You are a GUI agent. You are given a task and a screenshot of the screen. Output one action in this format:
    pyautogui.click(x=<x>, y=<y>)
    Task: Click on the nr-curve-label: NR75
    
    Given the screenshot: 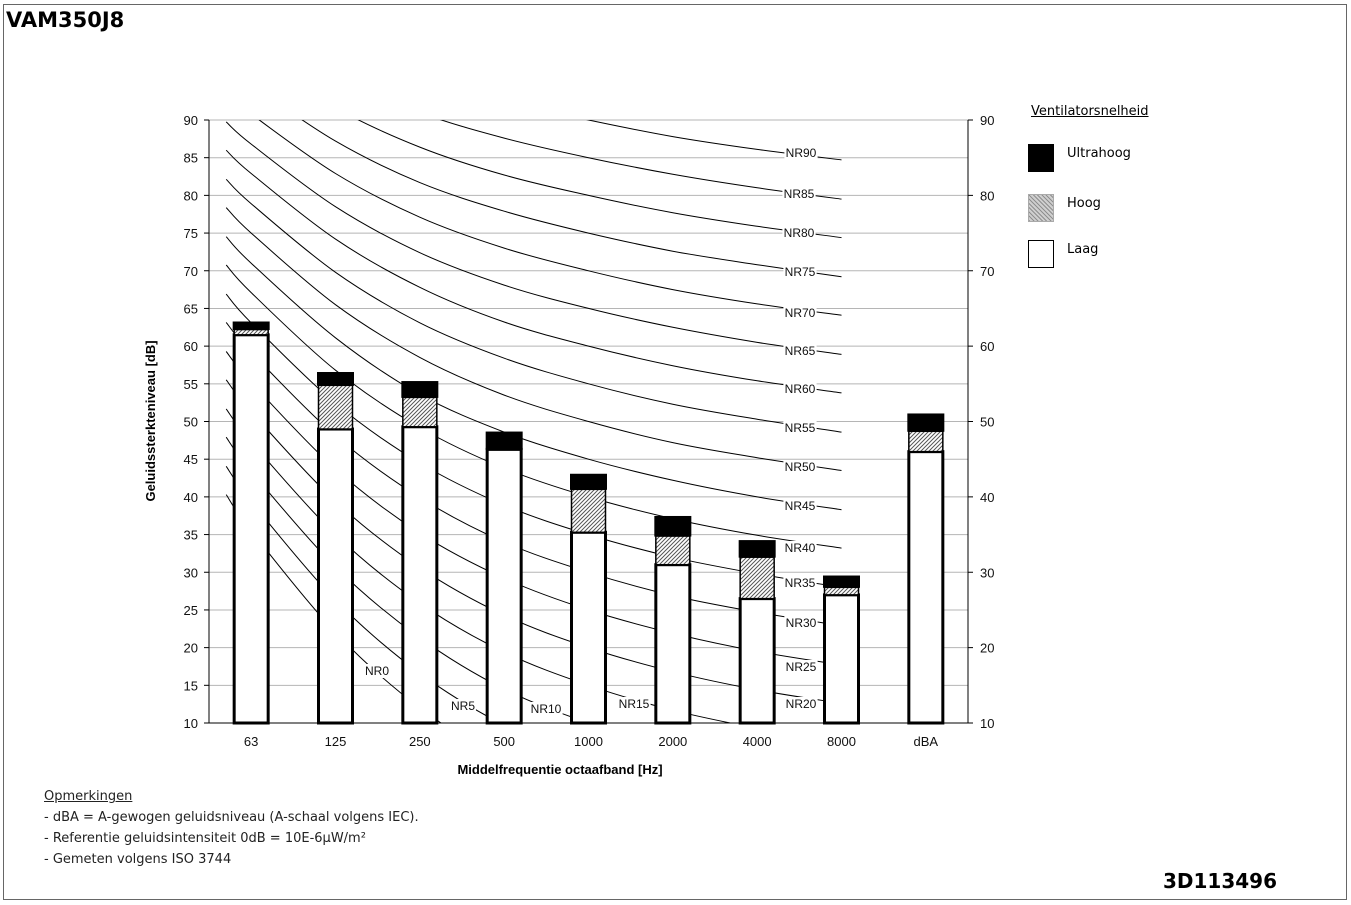 What is the action you would take?
    pyautogui.click(x=800, y=272)
    